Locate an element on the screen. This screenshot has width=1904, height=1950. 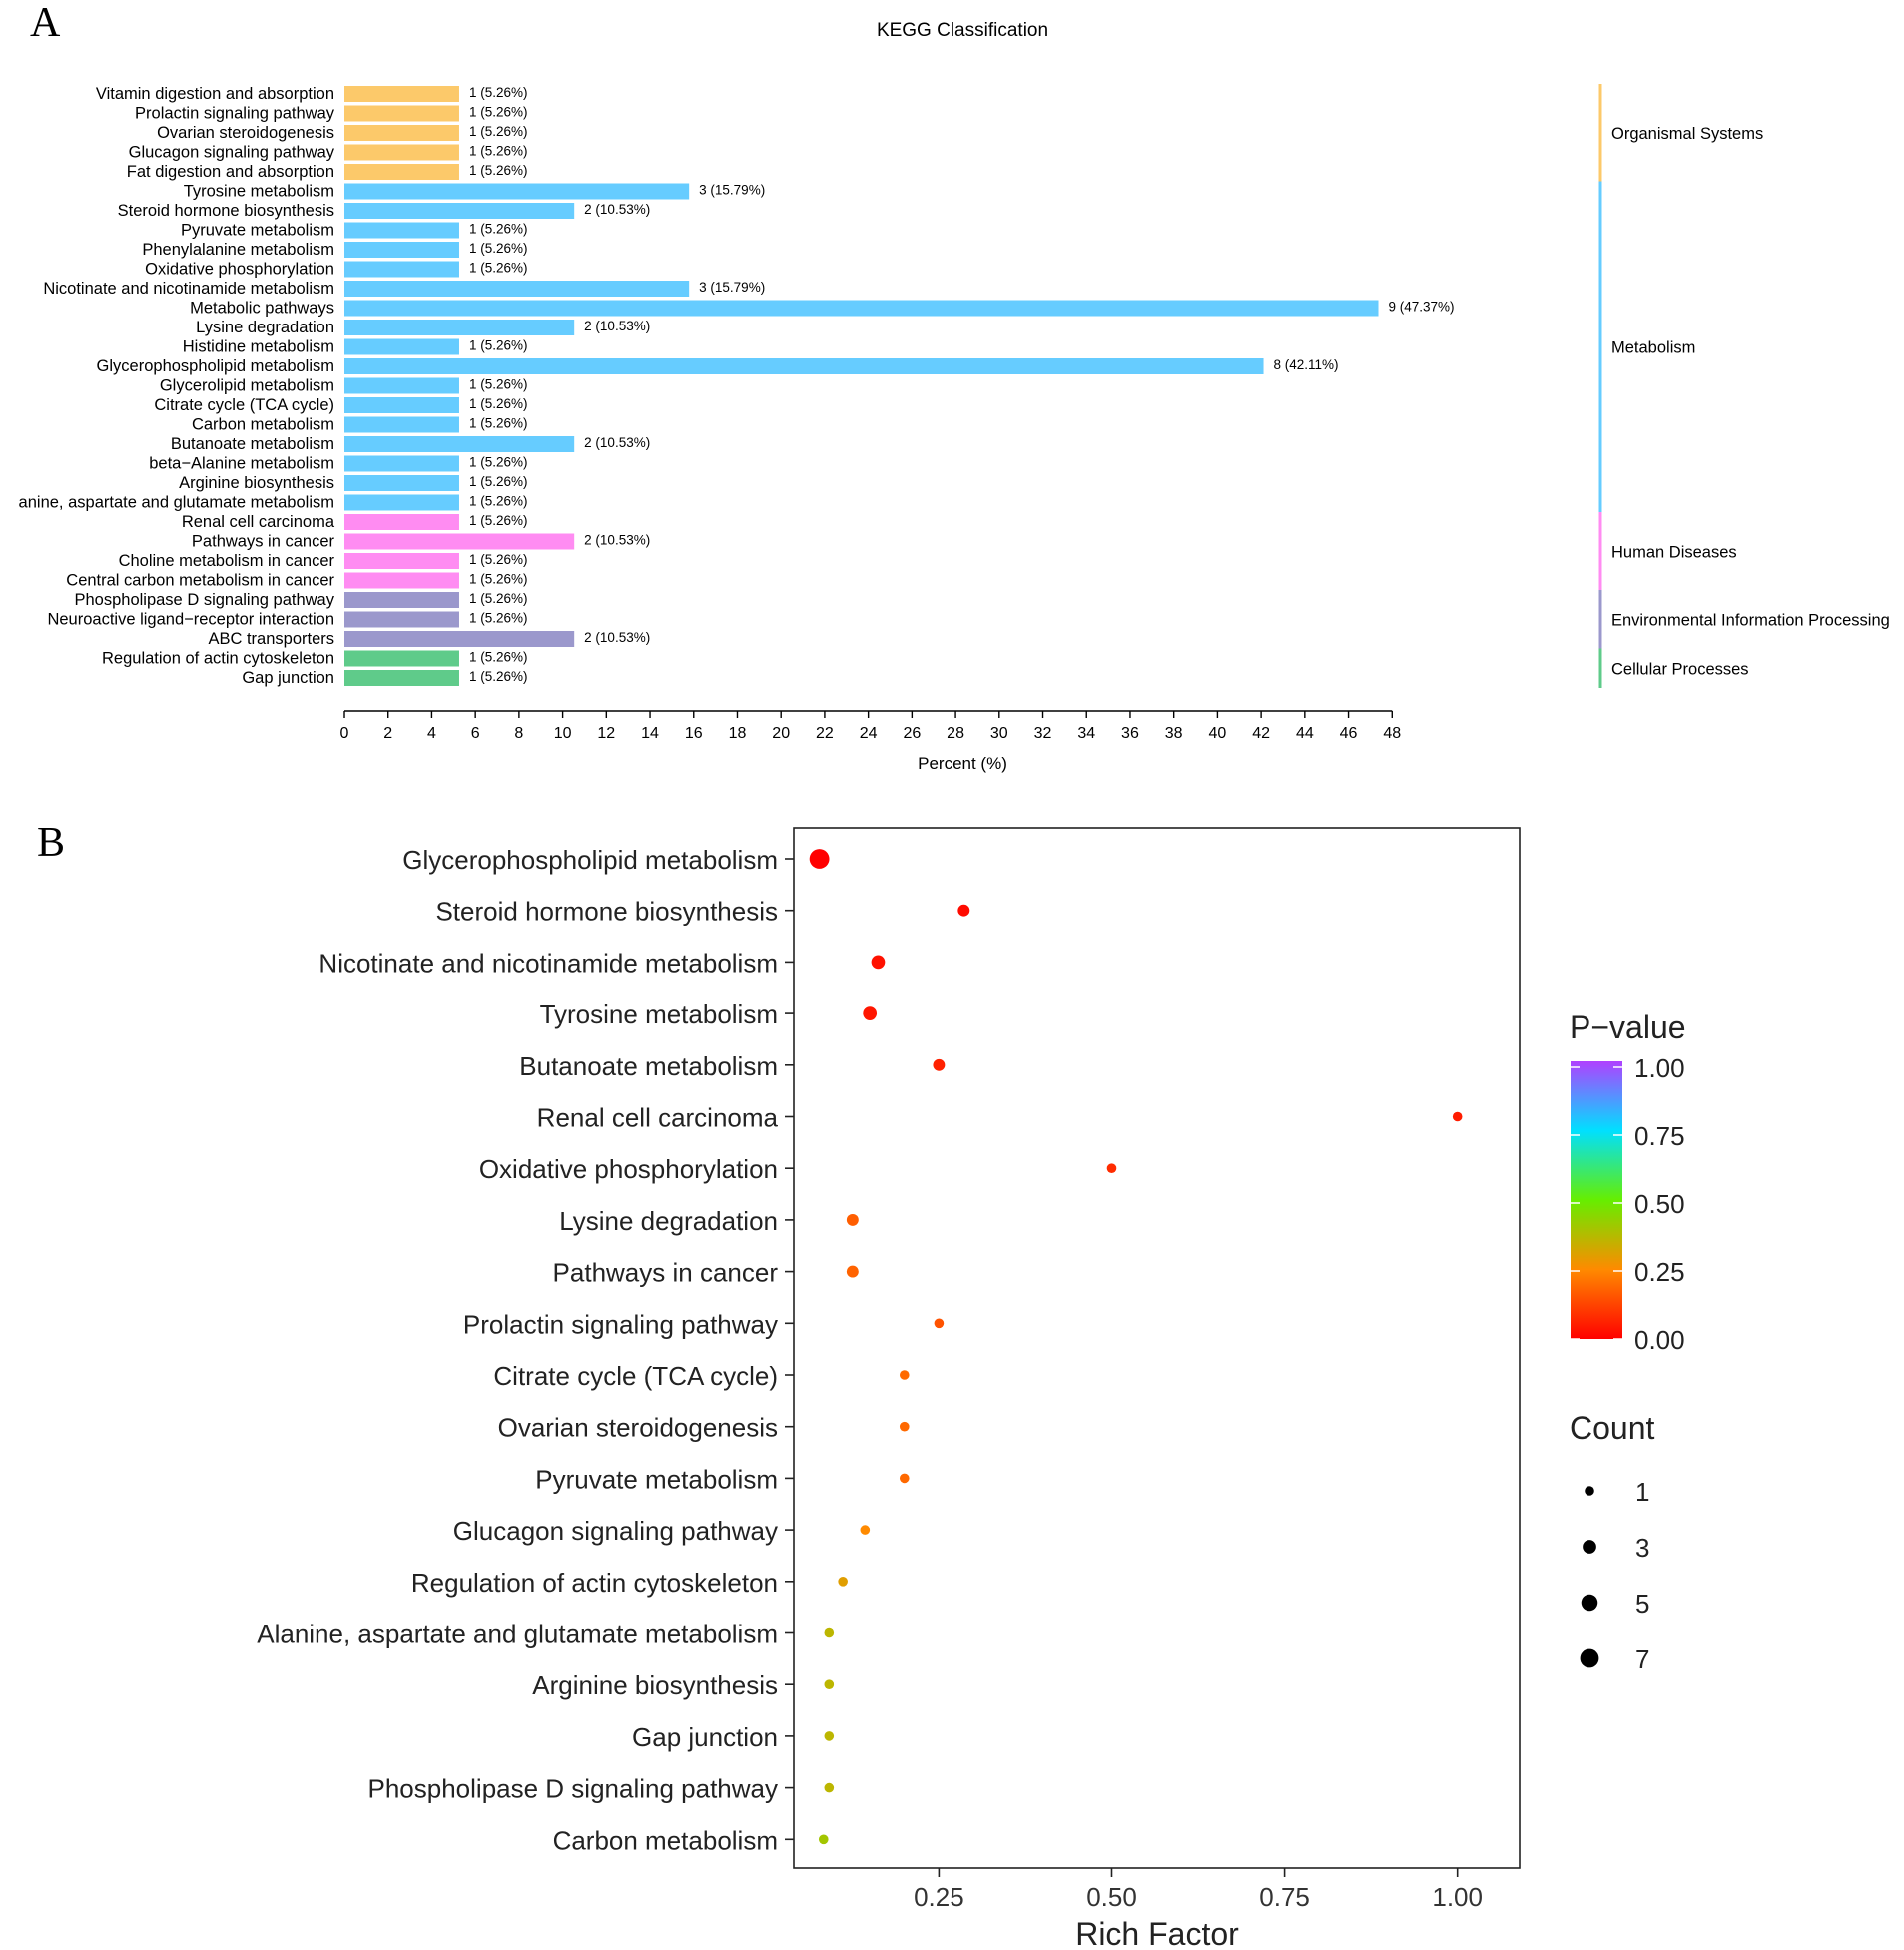
bar-category-label: ABC transporters is located at coordinates (271, 639).